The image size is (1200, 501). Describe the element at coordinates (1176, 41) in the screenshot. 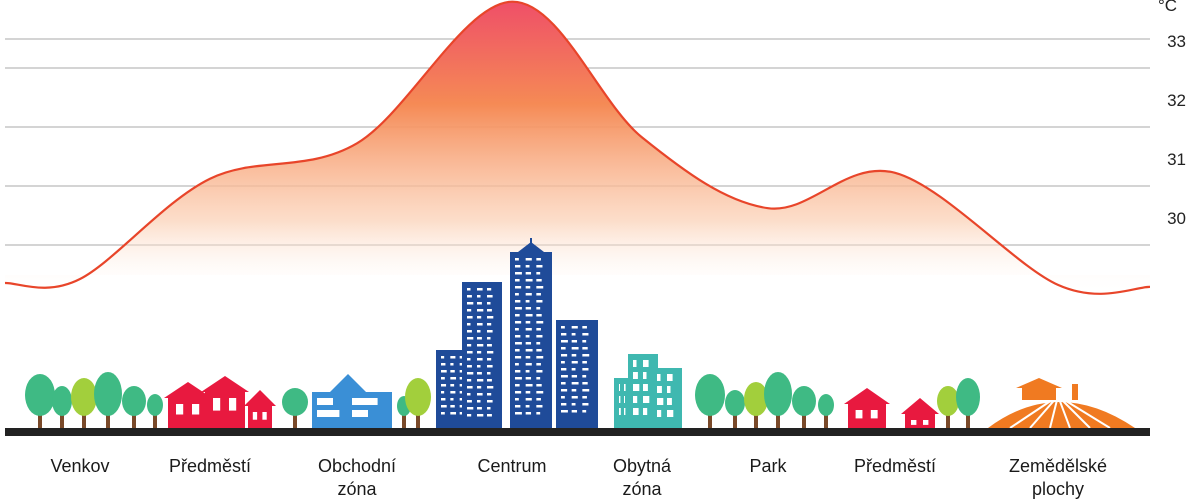

I see `y-tick-label: 33` at that location.